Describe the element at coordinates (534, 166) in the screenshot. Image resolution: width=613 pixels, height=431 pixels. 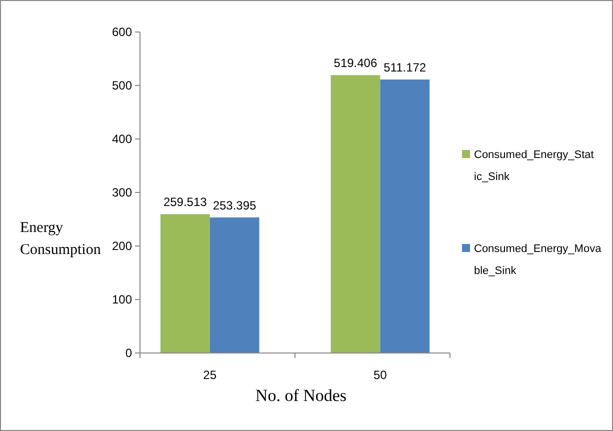
I see `legend-label: Consumed_Energy_Static_Sink` at that location.